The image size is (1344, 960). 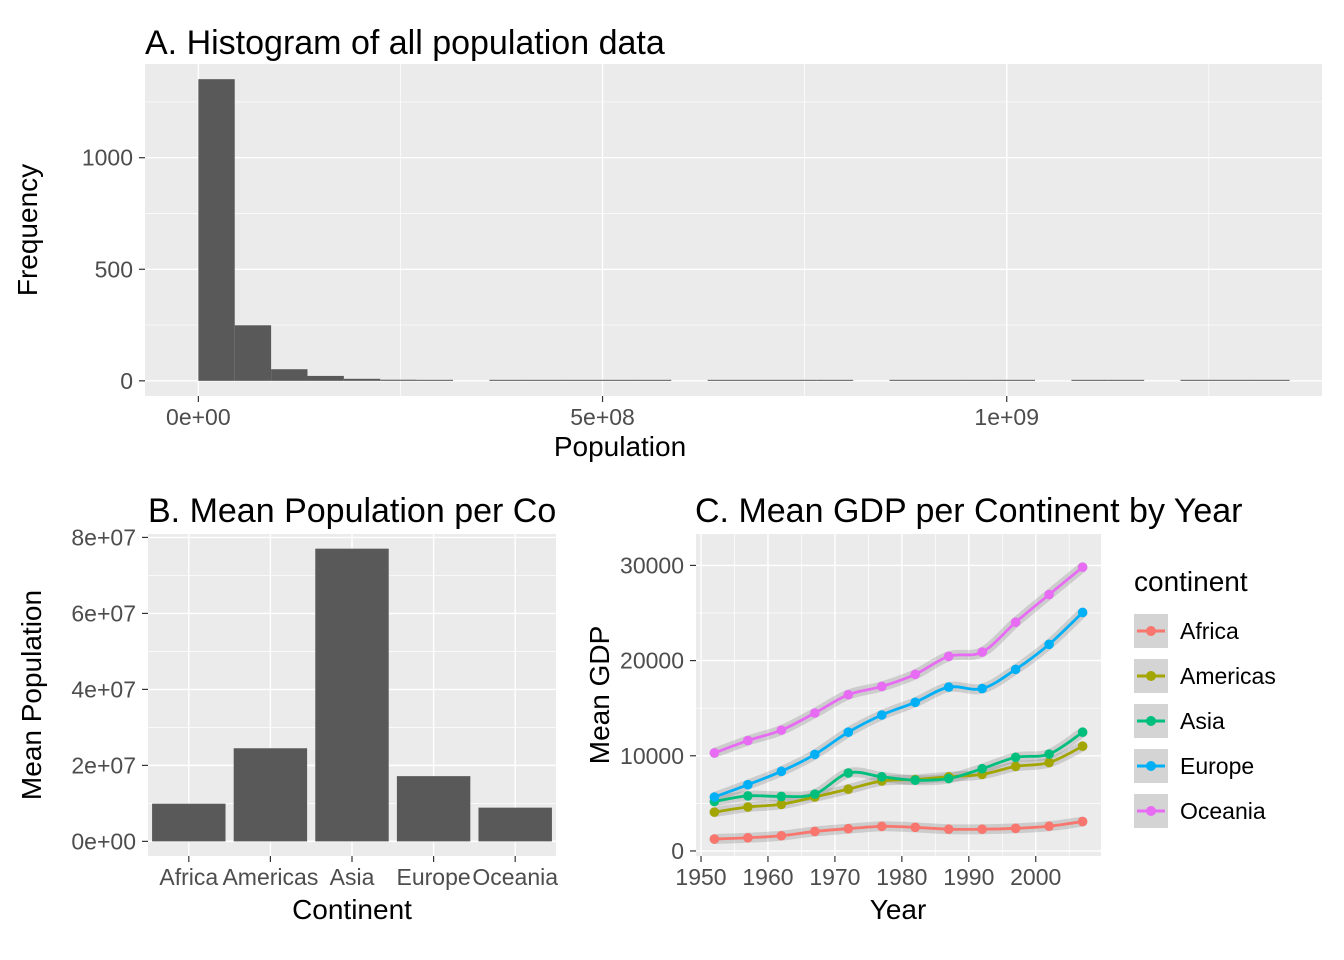 I want to click on svg-text: 1980, so click(x=901, y=877).